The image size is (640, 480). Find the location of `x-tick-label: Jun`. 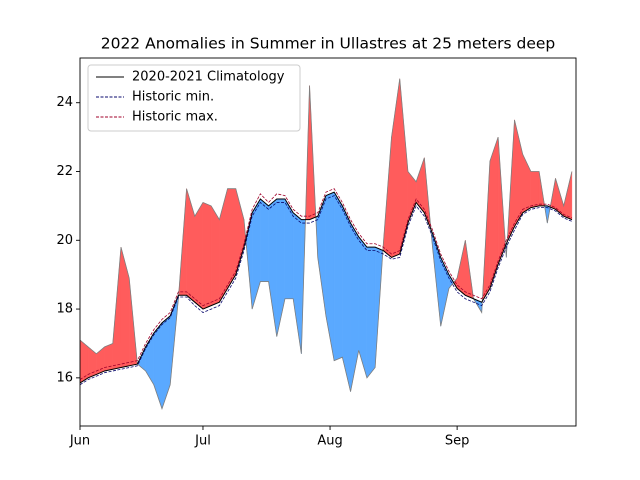

x-tick-label: Jun is located at coordinates (79, 441).